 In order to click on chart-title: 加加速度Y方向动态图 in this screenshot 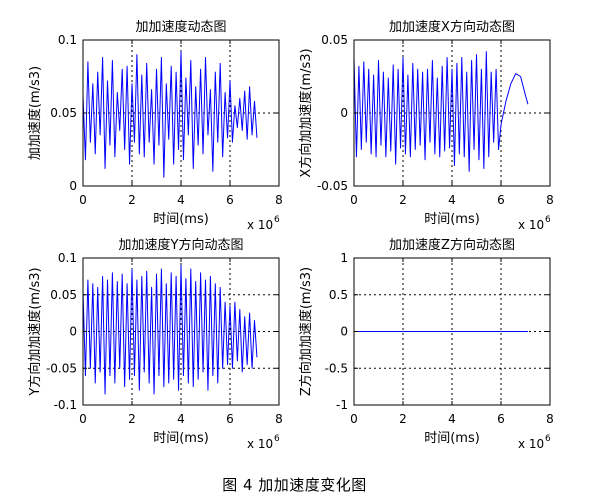, I will do `click(181, 245)`.